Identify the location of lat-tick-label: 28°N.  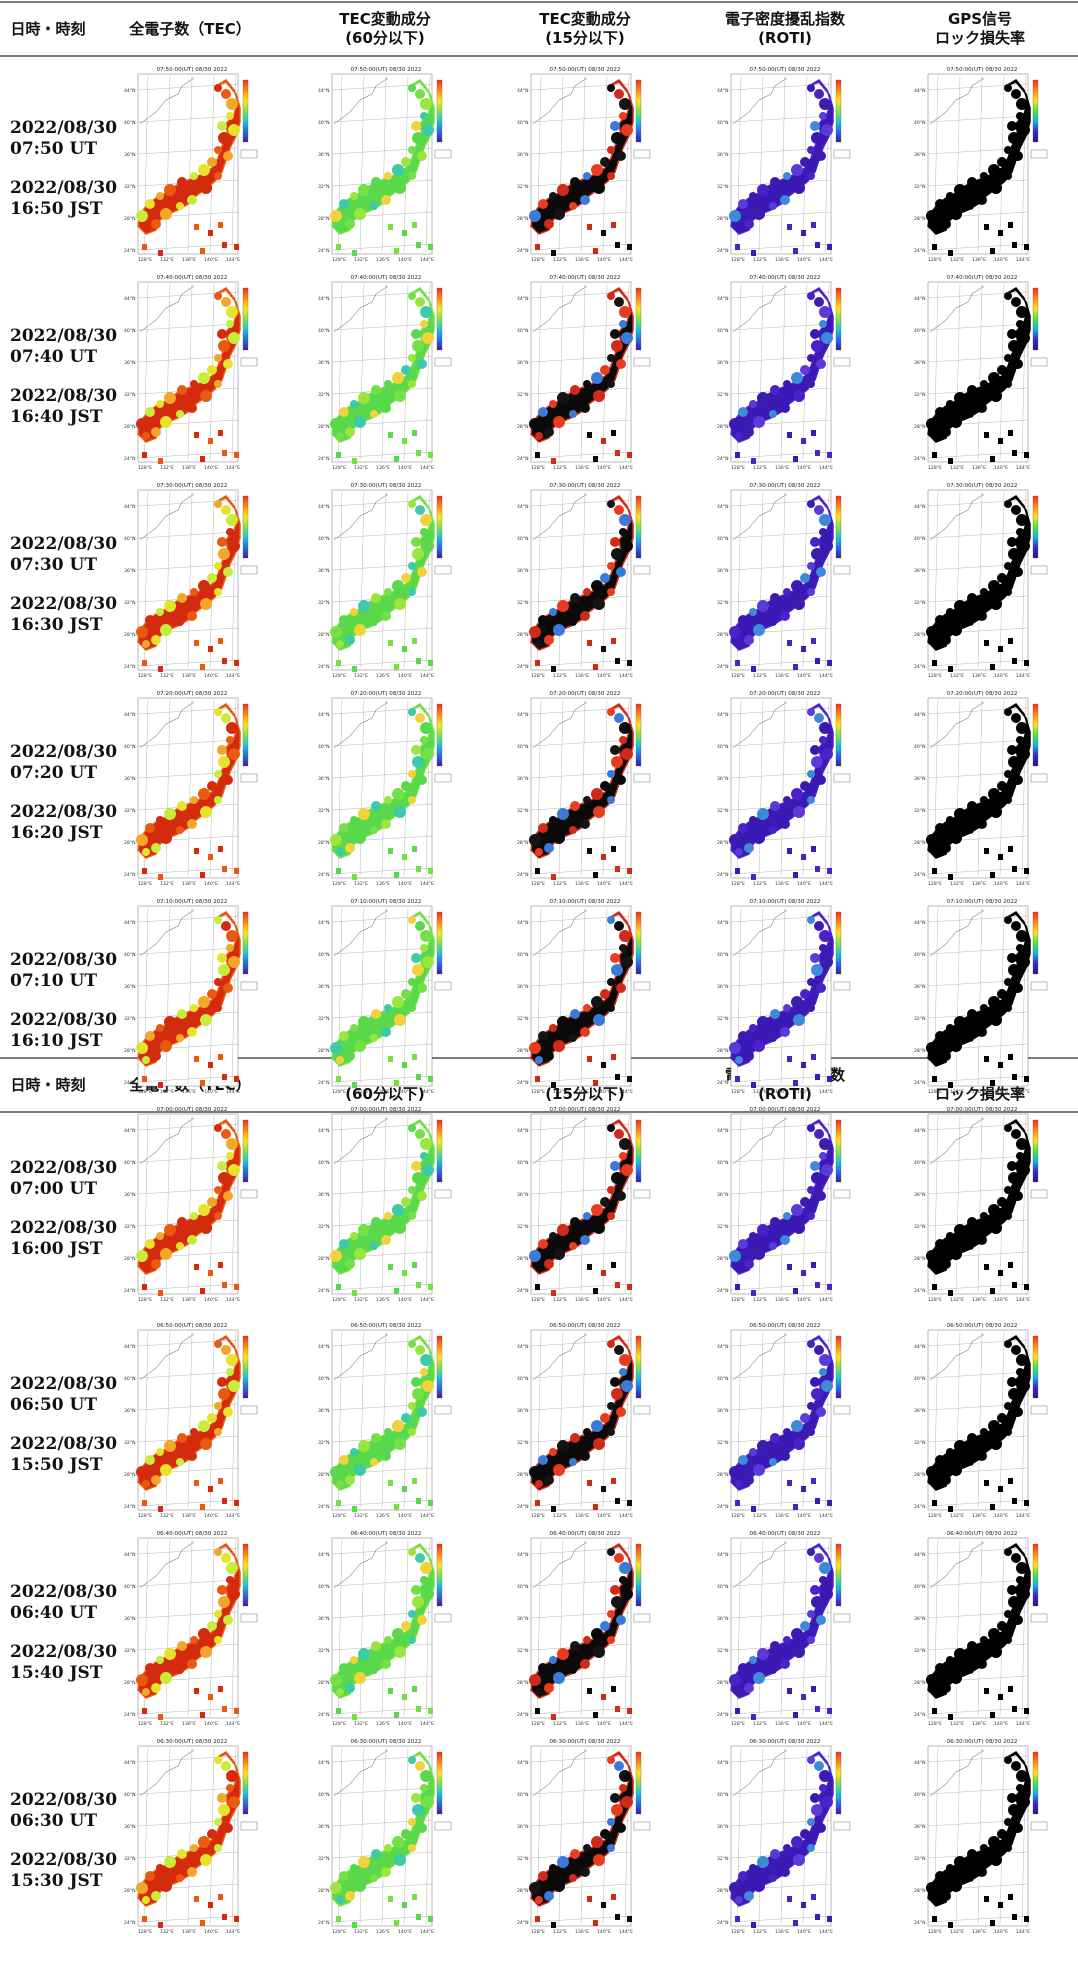
(920, 1891).